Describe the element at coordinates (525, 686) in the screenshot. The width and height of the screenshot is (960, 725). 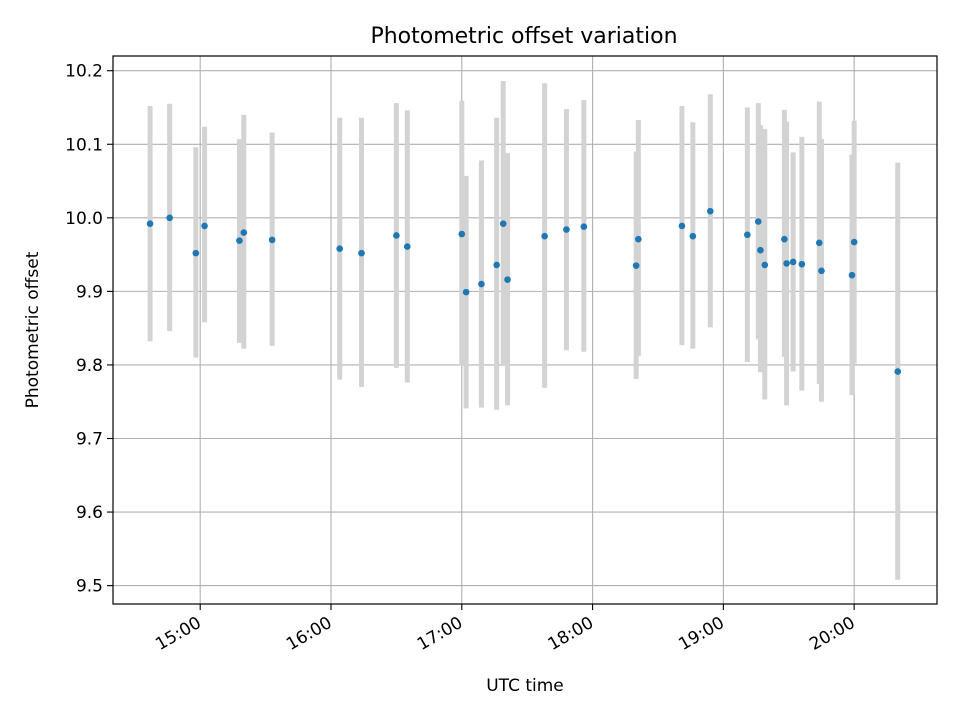
I see `x-axis-title: UTC time` at that location.